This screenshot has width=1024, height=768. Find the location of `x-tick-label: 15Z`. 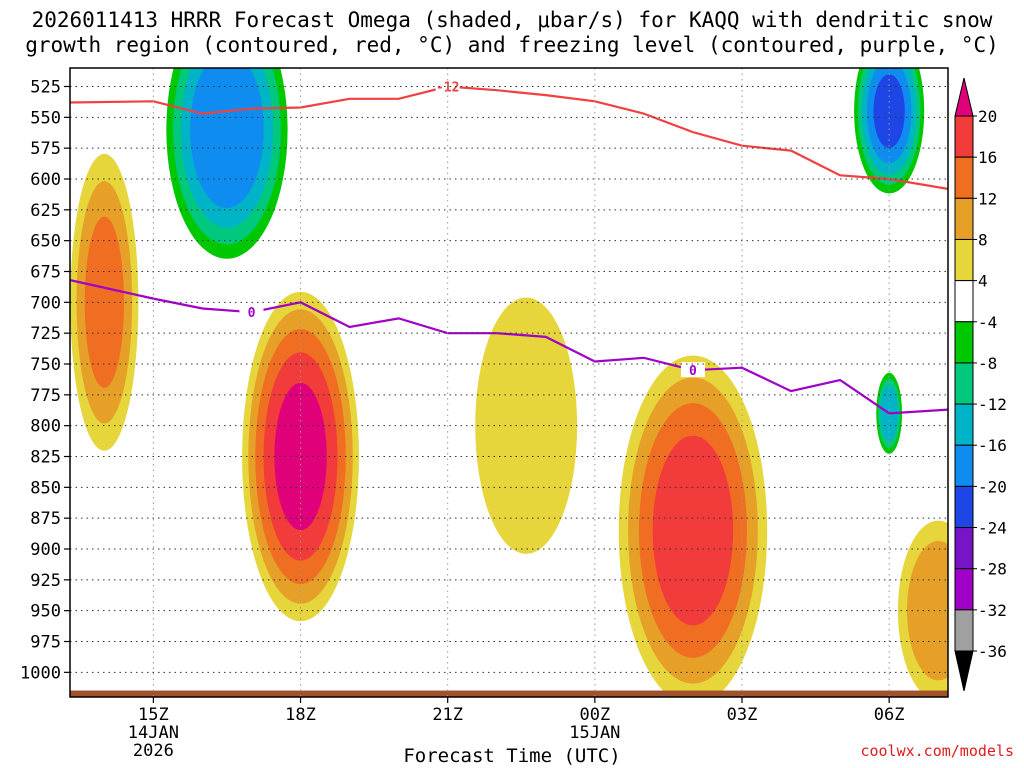

x-tick-label: 15Z is located at coordinates (153, 715).